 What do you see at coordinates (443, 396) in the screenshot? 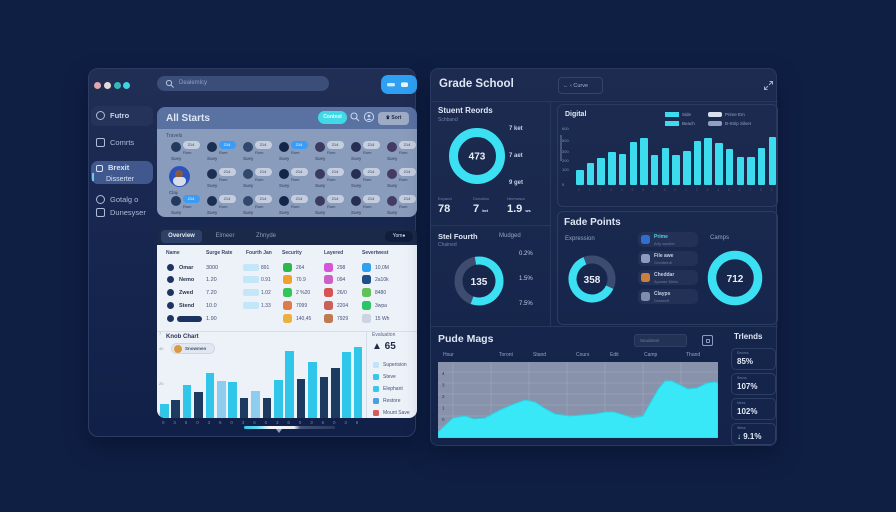
I see `svg-text: 2` at bounding box center [443, 396].